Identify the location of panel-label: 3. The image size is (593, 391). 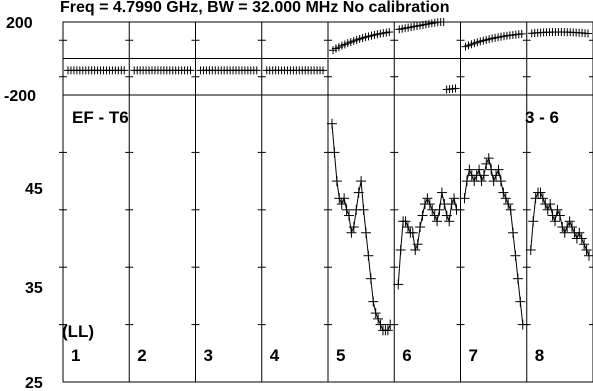
(208, 355).